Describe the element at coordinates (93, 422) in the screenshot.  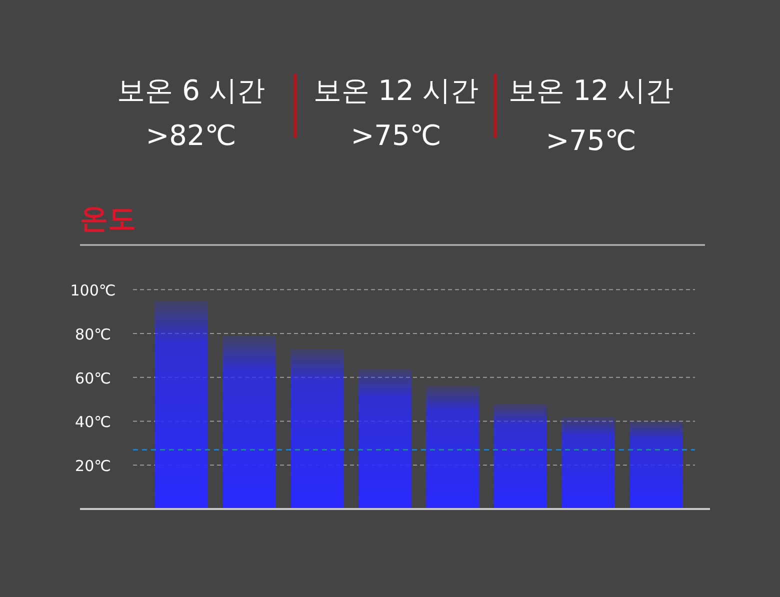
I see `y-tick-label: 40℃` at that location.